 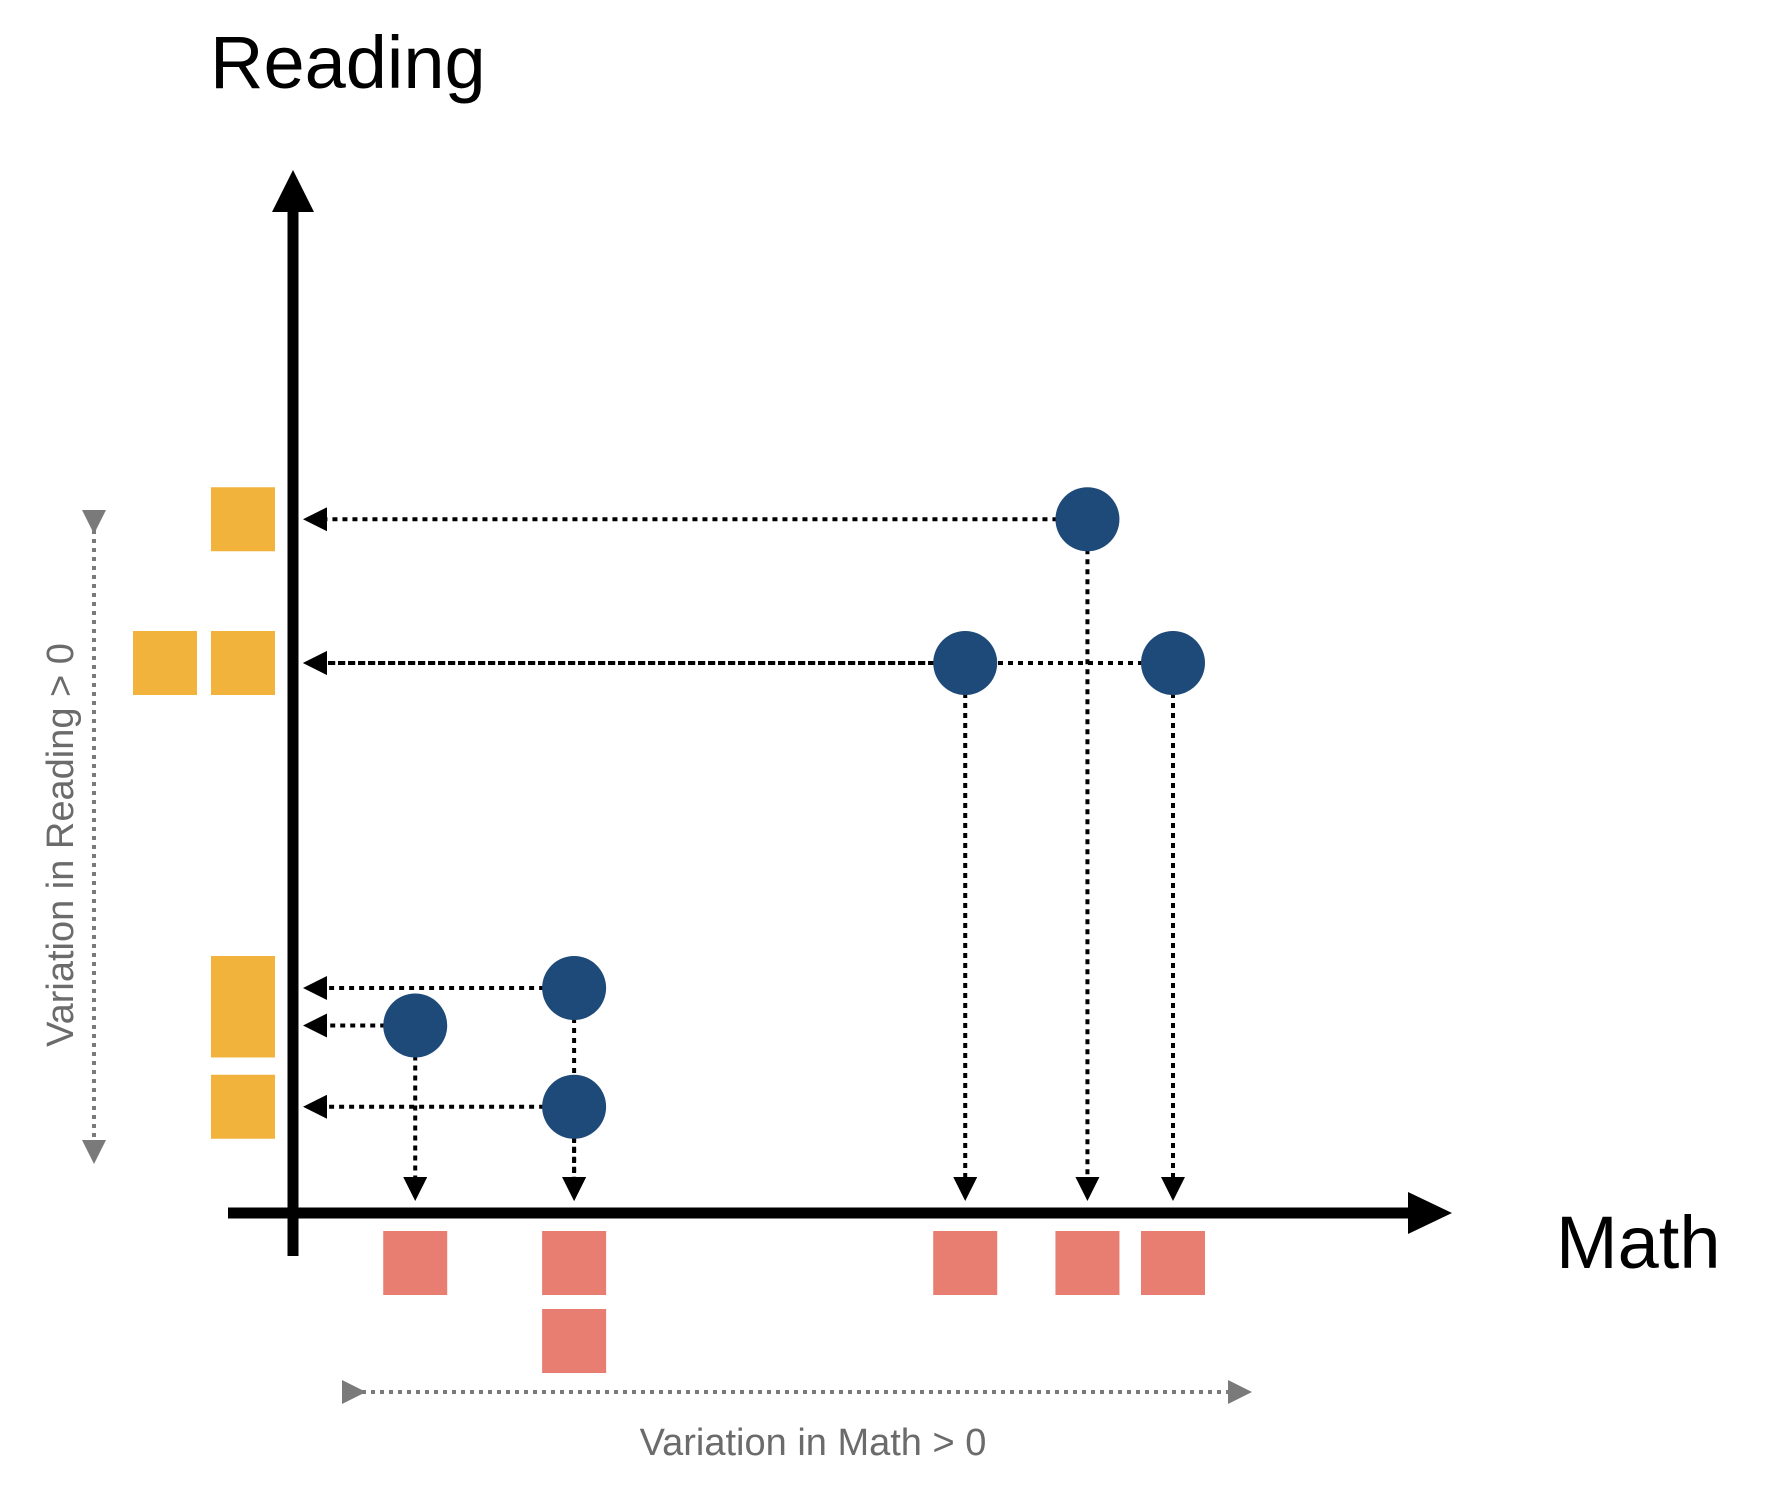 What do you see at coordinates (243, 988) in the screenshot?
I see `reading-marginal-b` at bounding box center [243, 988].